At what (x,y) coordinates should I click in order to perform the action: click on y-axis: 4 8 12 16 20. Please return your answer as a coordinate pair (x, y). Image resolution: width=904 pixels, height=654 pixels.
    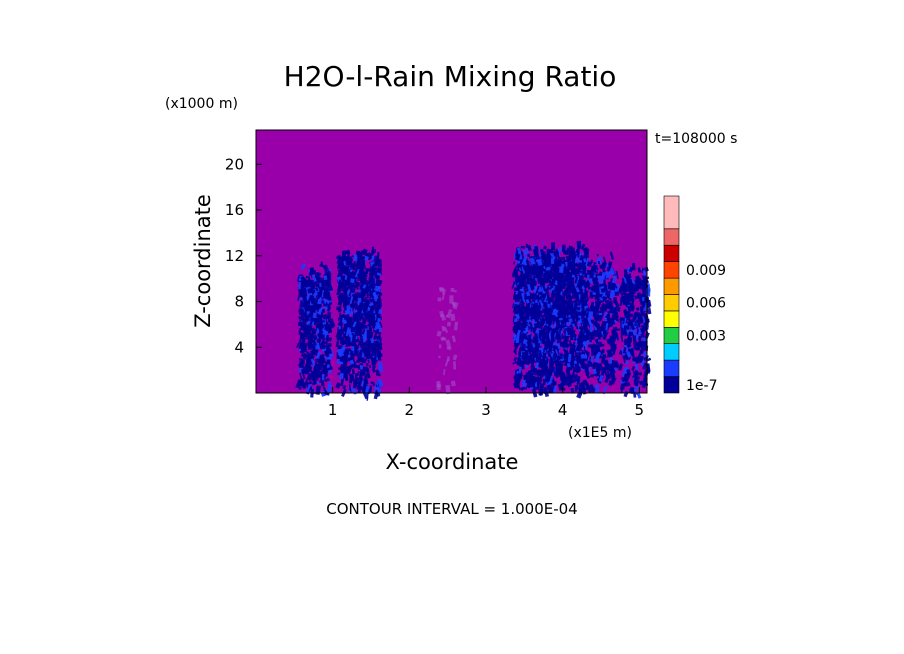
    Looking at the image, I should click on (243, 255).